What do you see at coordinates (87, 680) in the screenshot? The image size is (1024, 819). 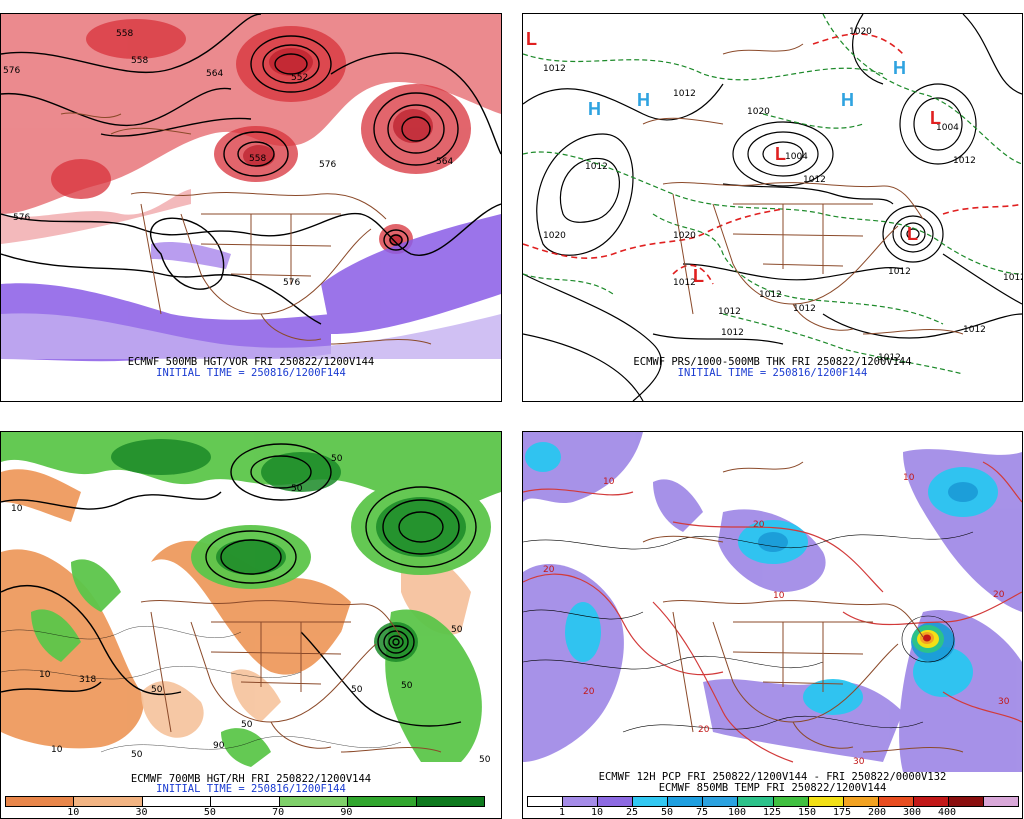 I see `contour-label: 318` at bounding box center [87, 680].